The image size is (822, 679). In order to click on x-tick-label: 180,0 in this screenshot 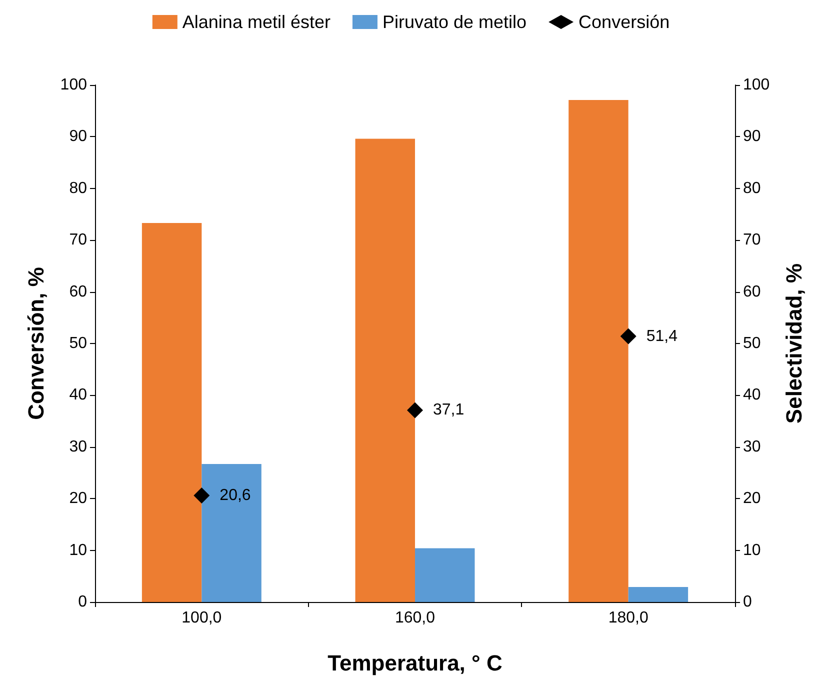, I will do `click(628, 618)`.